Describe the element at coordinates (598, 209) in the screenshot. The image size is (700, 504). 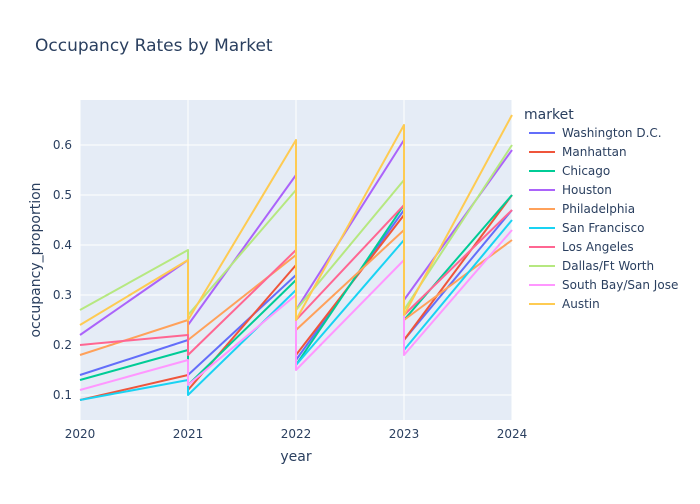
I see `legend-label: Philadelphia` at that location.